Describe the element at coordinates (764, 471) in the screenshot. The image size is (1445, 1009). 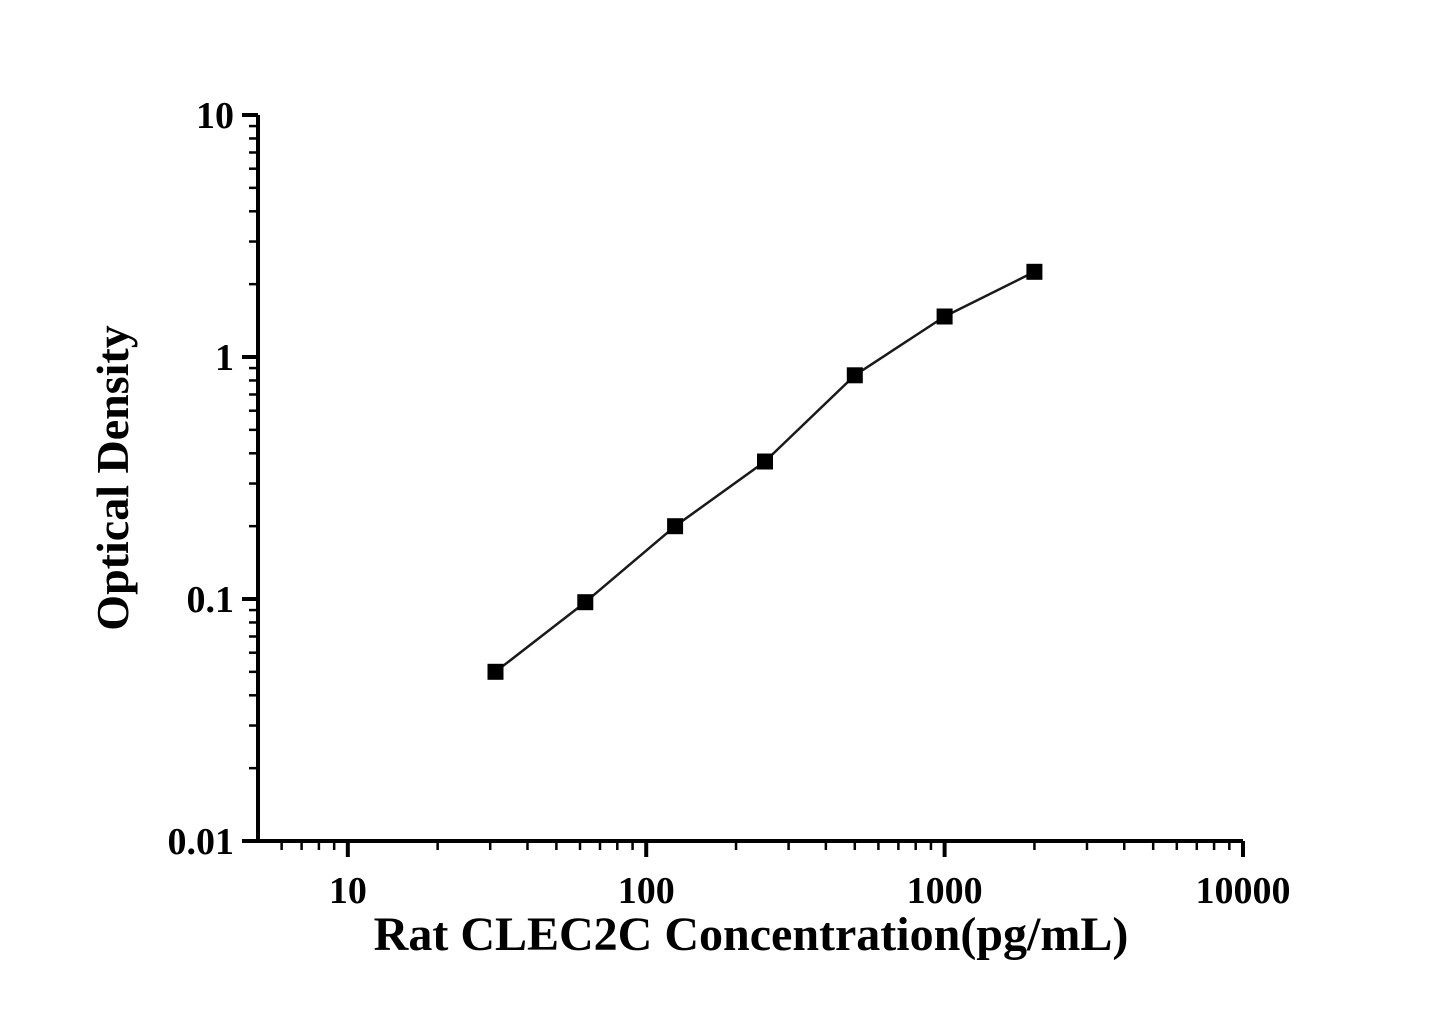
I see `series-line` at that location.